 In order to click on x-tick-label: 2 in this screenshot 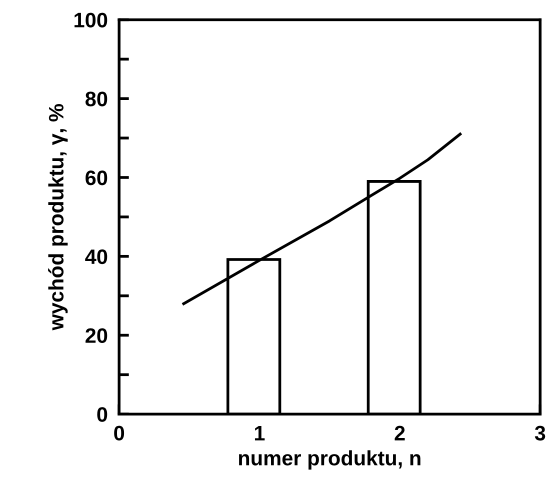, I will do `click(399, 433)`.